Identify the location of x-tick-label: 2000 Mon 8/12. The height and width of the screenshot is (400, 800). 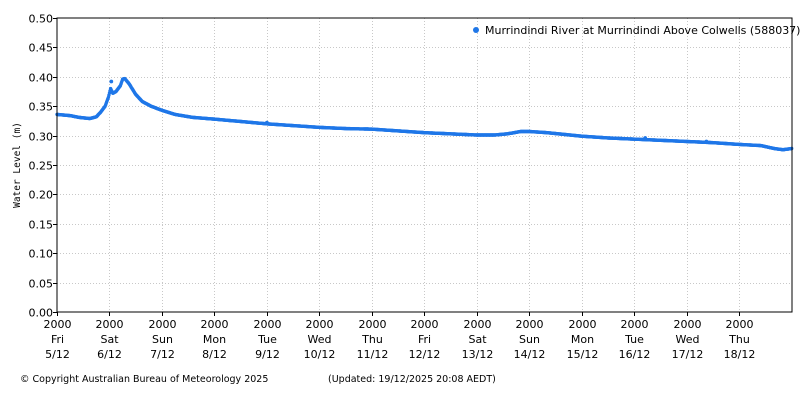
(215, 339).